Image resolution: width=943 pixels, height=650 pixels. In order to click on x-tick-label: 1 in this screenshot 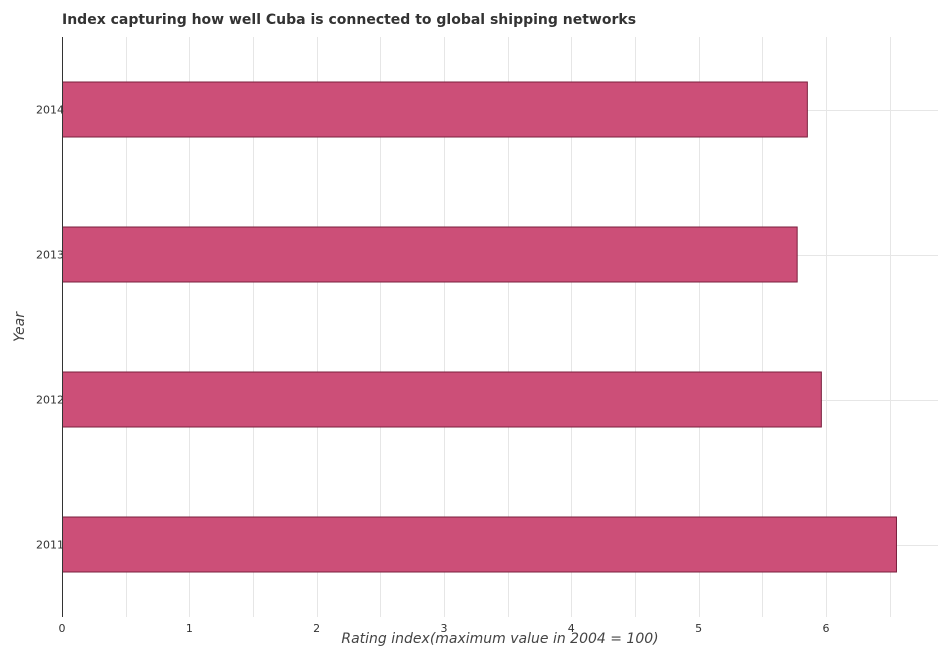, I will do `click(189, 628)`.